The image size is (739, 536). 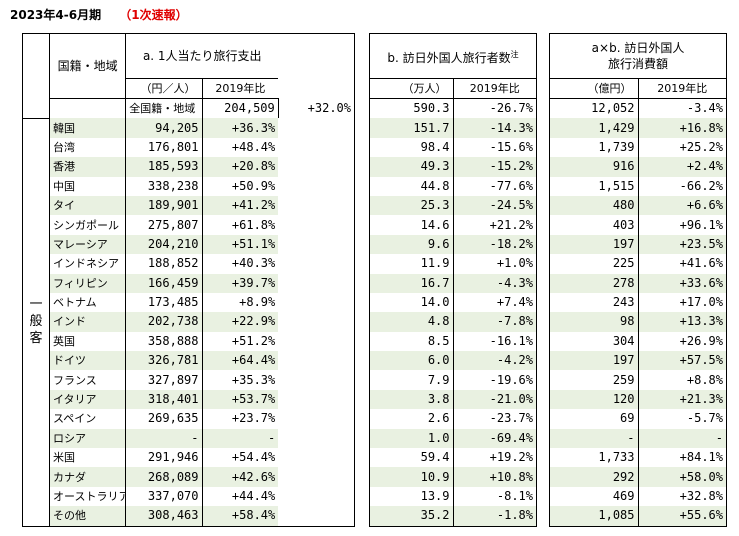 What do you see at coordinates (411, 244) in the screenshot?
I see `visitor-count-value: 9.6` at bounding box center [411, 244].